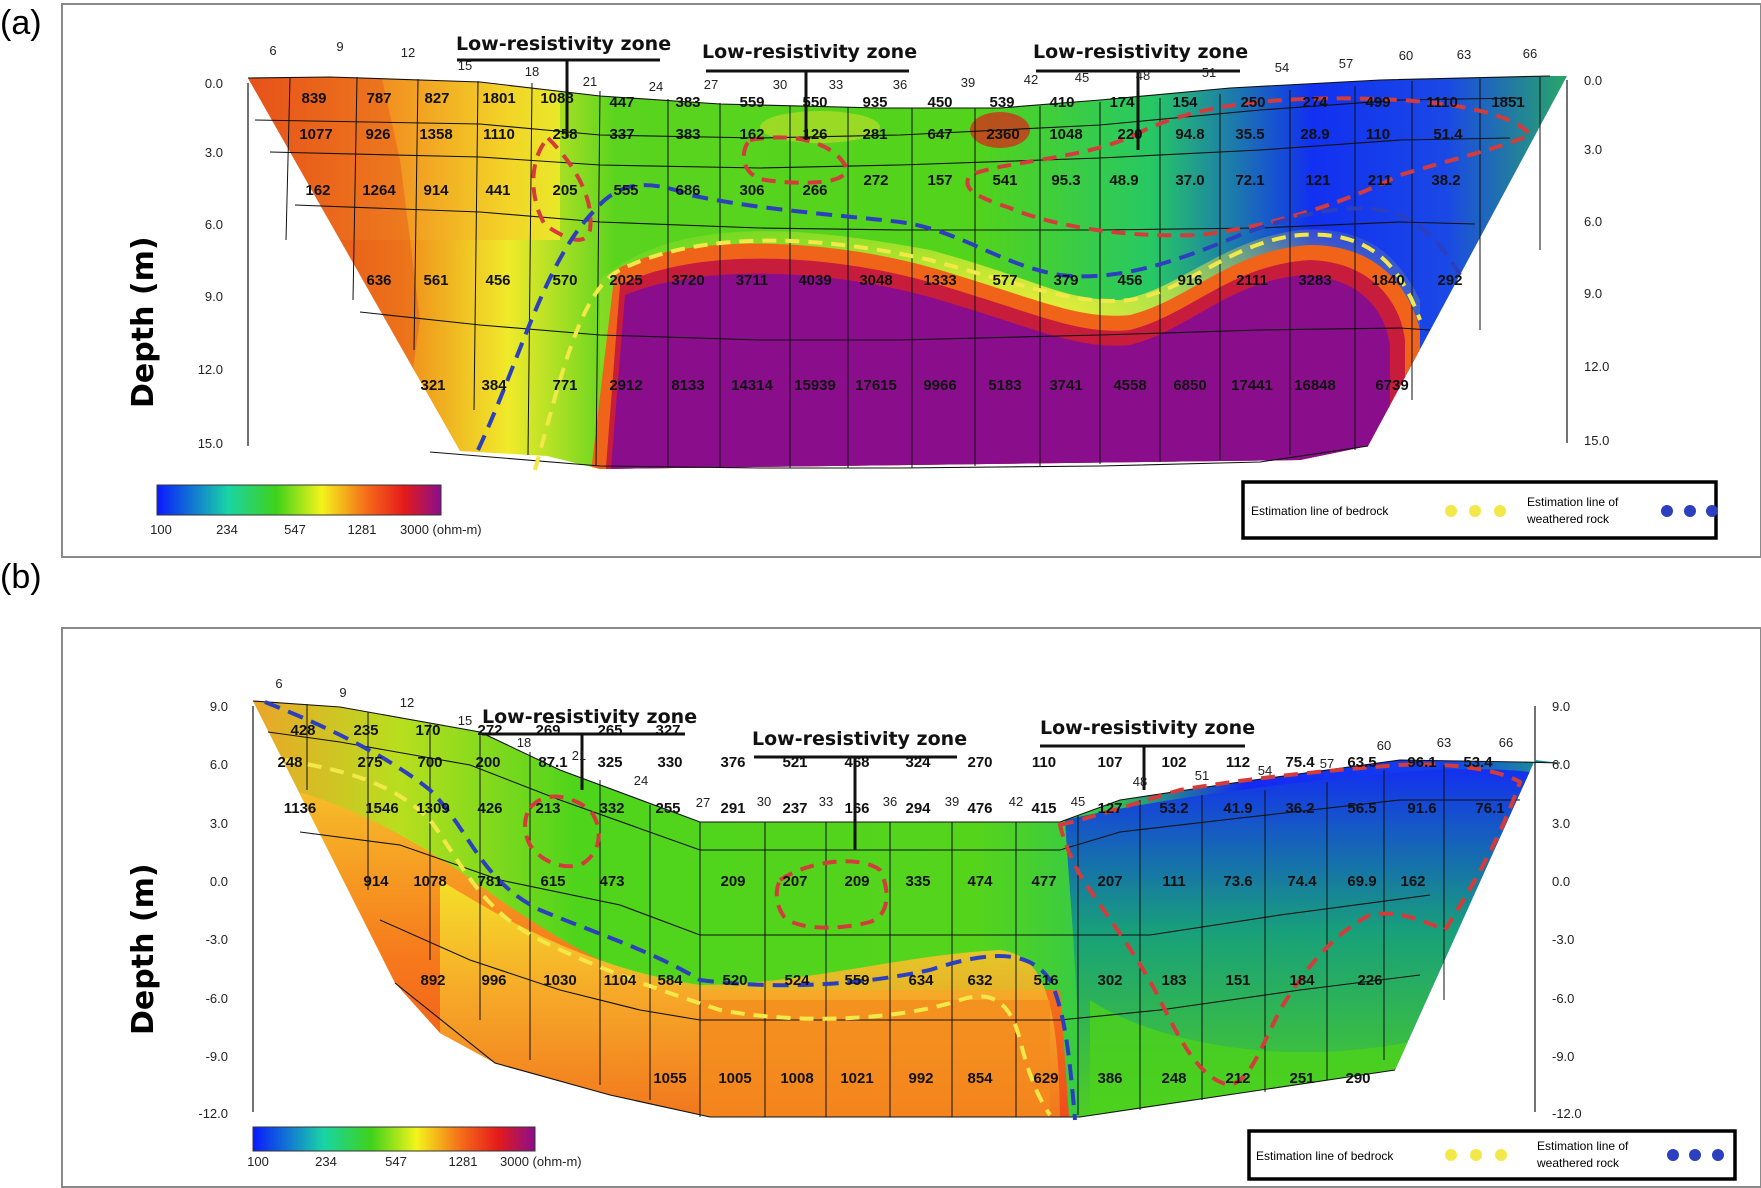 The image size is (1761, 1188). Describe the element at coordinates (939, 134) in the screenshot. I see `resistivity-value: 647` at that location.